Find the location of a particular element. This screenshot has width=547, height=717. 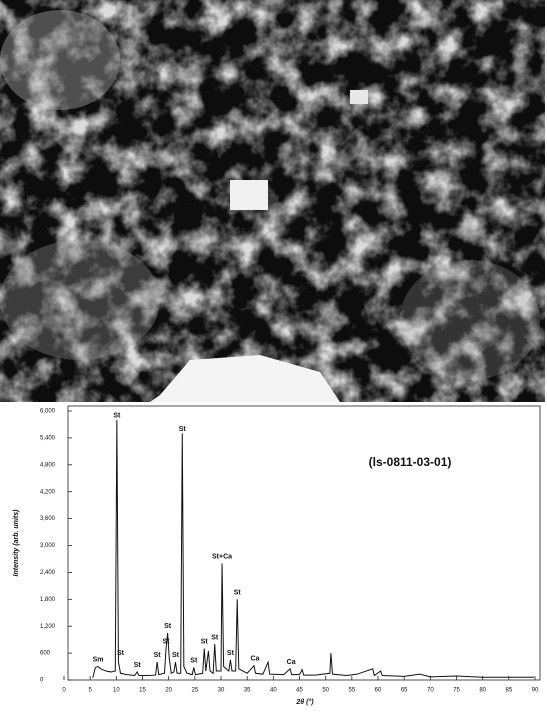

peak-label: St+Ca is located at coordinates (222, 557).